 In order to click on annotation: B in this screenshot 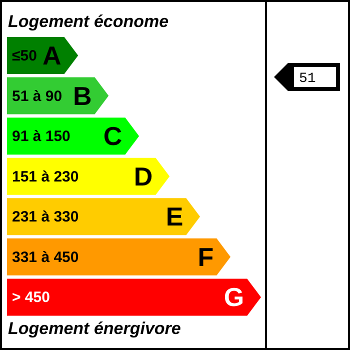, I will do `click(82, 95)`.